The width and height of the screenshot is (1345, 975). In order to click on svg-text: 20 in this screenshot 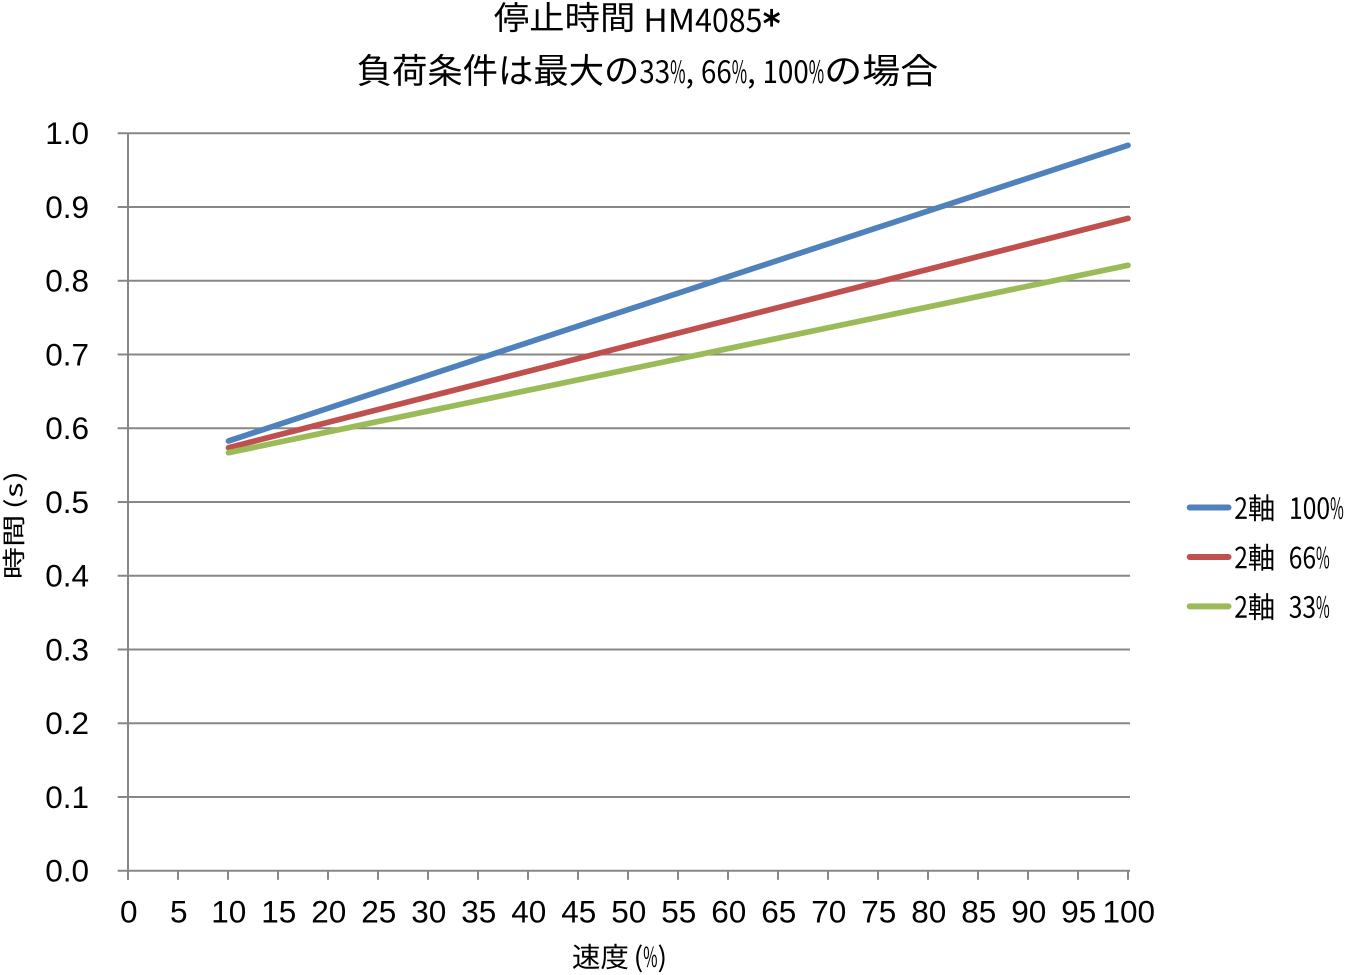, I will do `click(328, 912)`.